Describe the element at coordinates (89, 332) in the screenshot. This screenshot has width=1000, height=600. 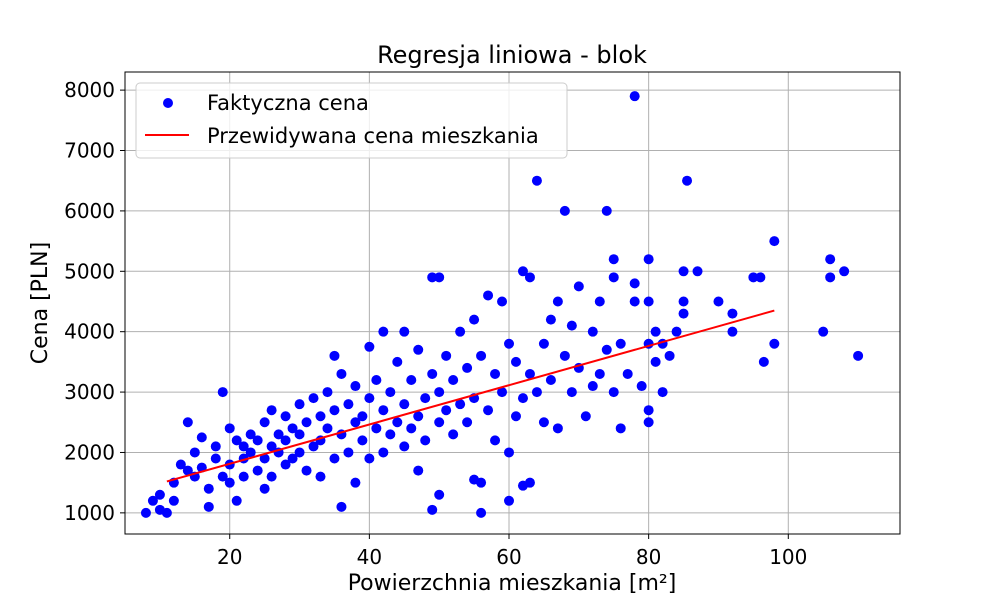
I see `y-tick-label: 4000` at that location.